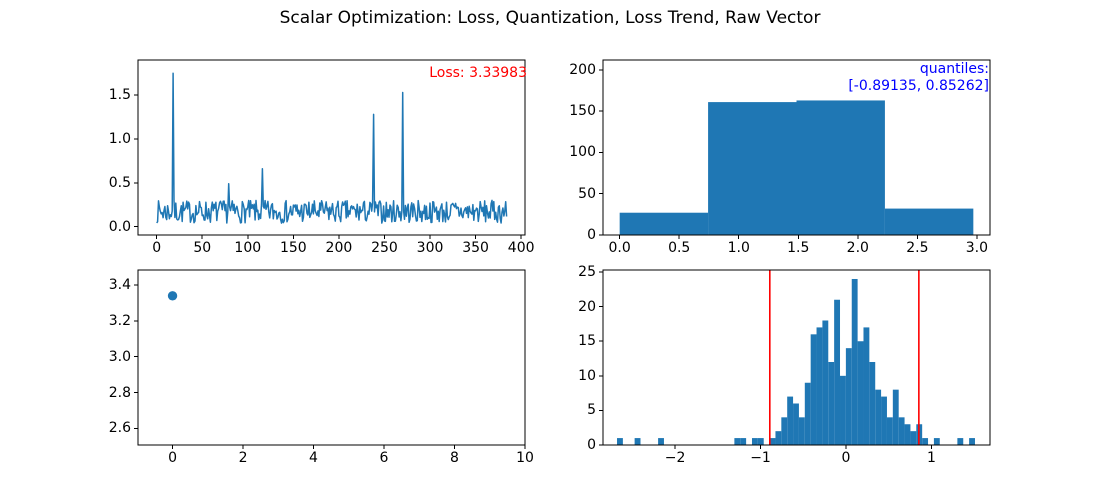 The image size is (1100, 500). Describe the element at coordinates (917, 248) in the screenshot. I see `quantization-histogram-xtick-label: 2.5` at that location.